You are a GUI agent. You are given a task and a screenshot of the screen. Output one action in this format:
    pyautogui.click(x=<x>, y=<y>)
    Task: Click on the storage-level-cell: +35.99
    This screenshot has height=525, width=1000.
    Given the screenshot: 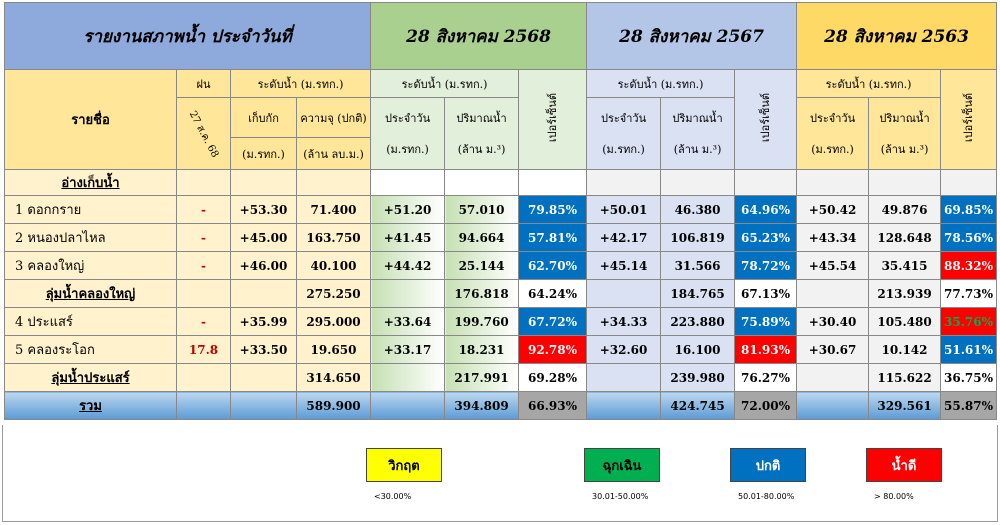 What is the action you would take?
    pyautogui.click(x=263, y=321)
    